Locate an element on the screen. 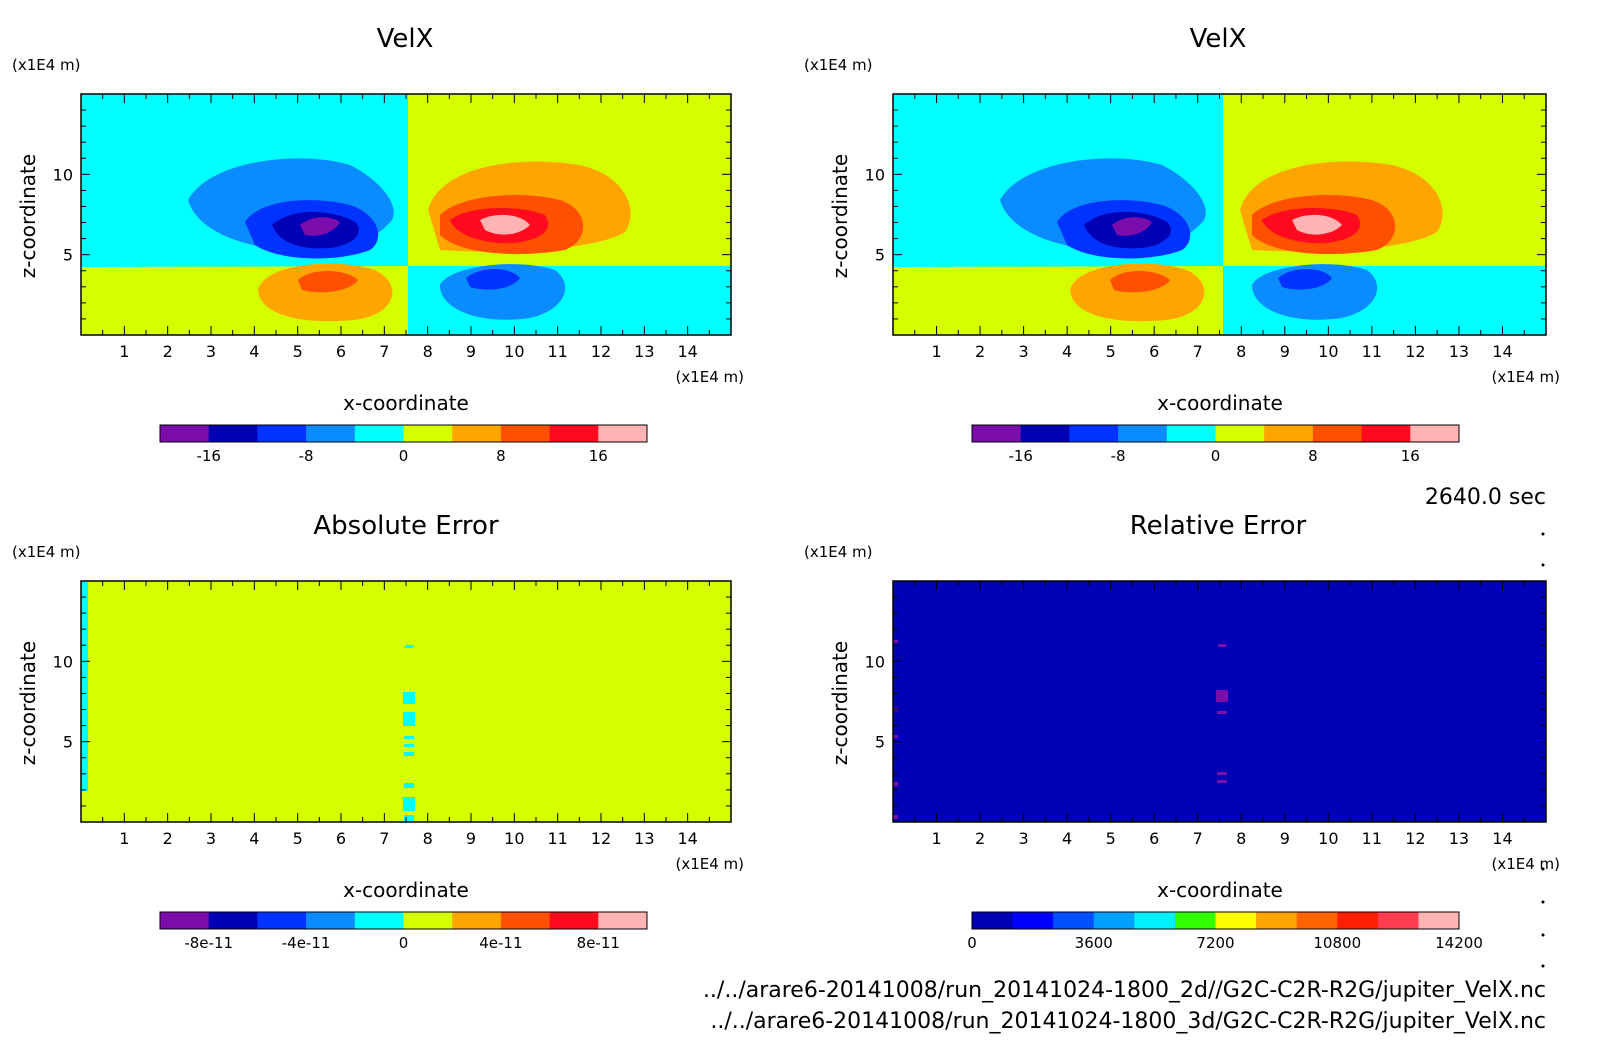  contour-neg-core is located at coordinates (1132, 226).